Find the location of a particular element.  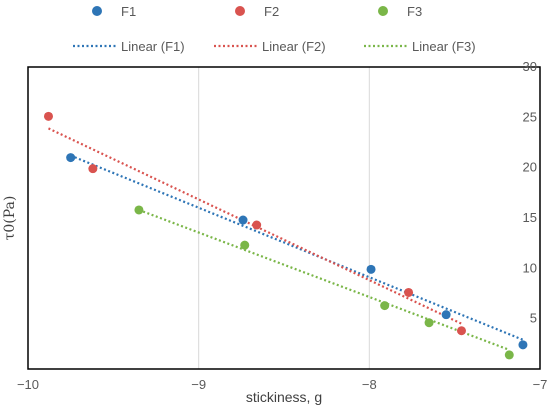

x-axis-title: stickiness, g is located at coordinates (284, 397).